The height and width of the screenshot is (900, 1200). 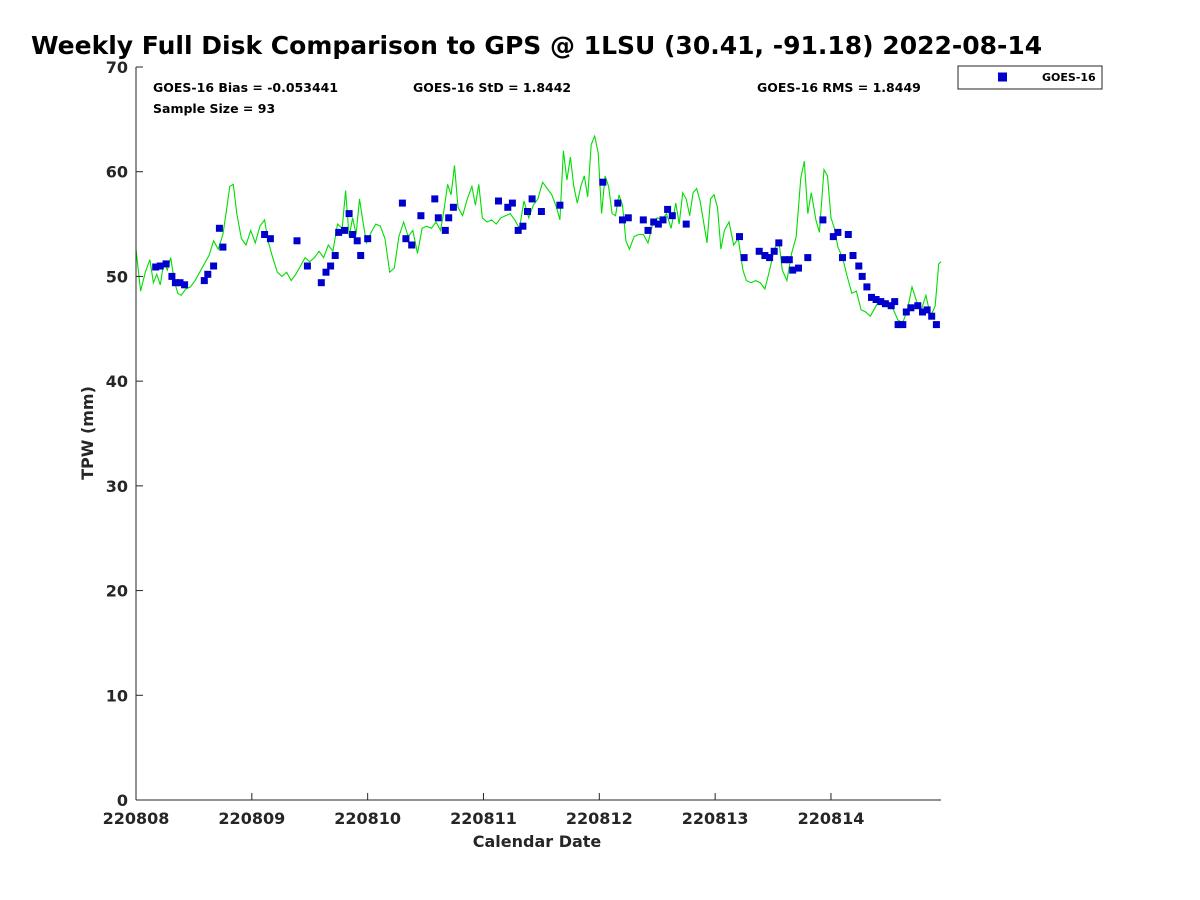 What do you see at coordinates (251, 818) in the screenshot?
I see `x-tick-label: 220809` at bounding box center [251, 818].